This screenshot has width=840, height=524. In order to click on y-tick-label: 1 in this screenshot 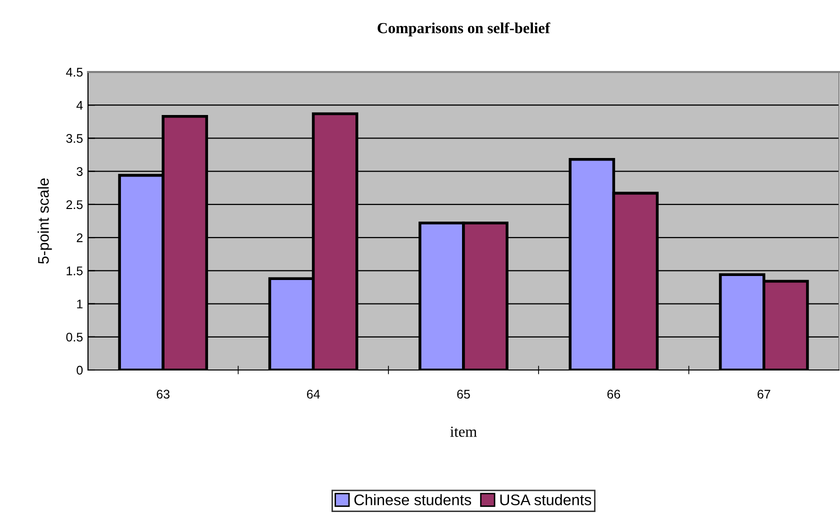, I will do `click(80, 304)`.